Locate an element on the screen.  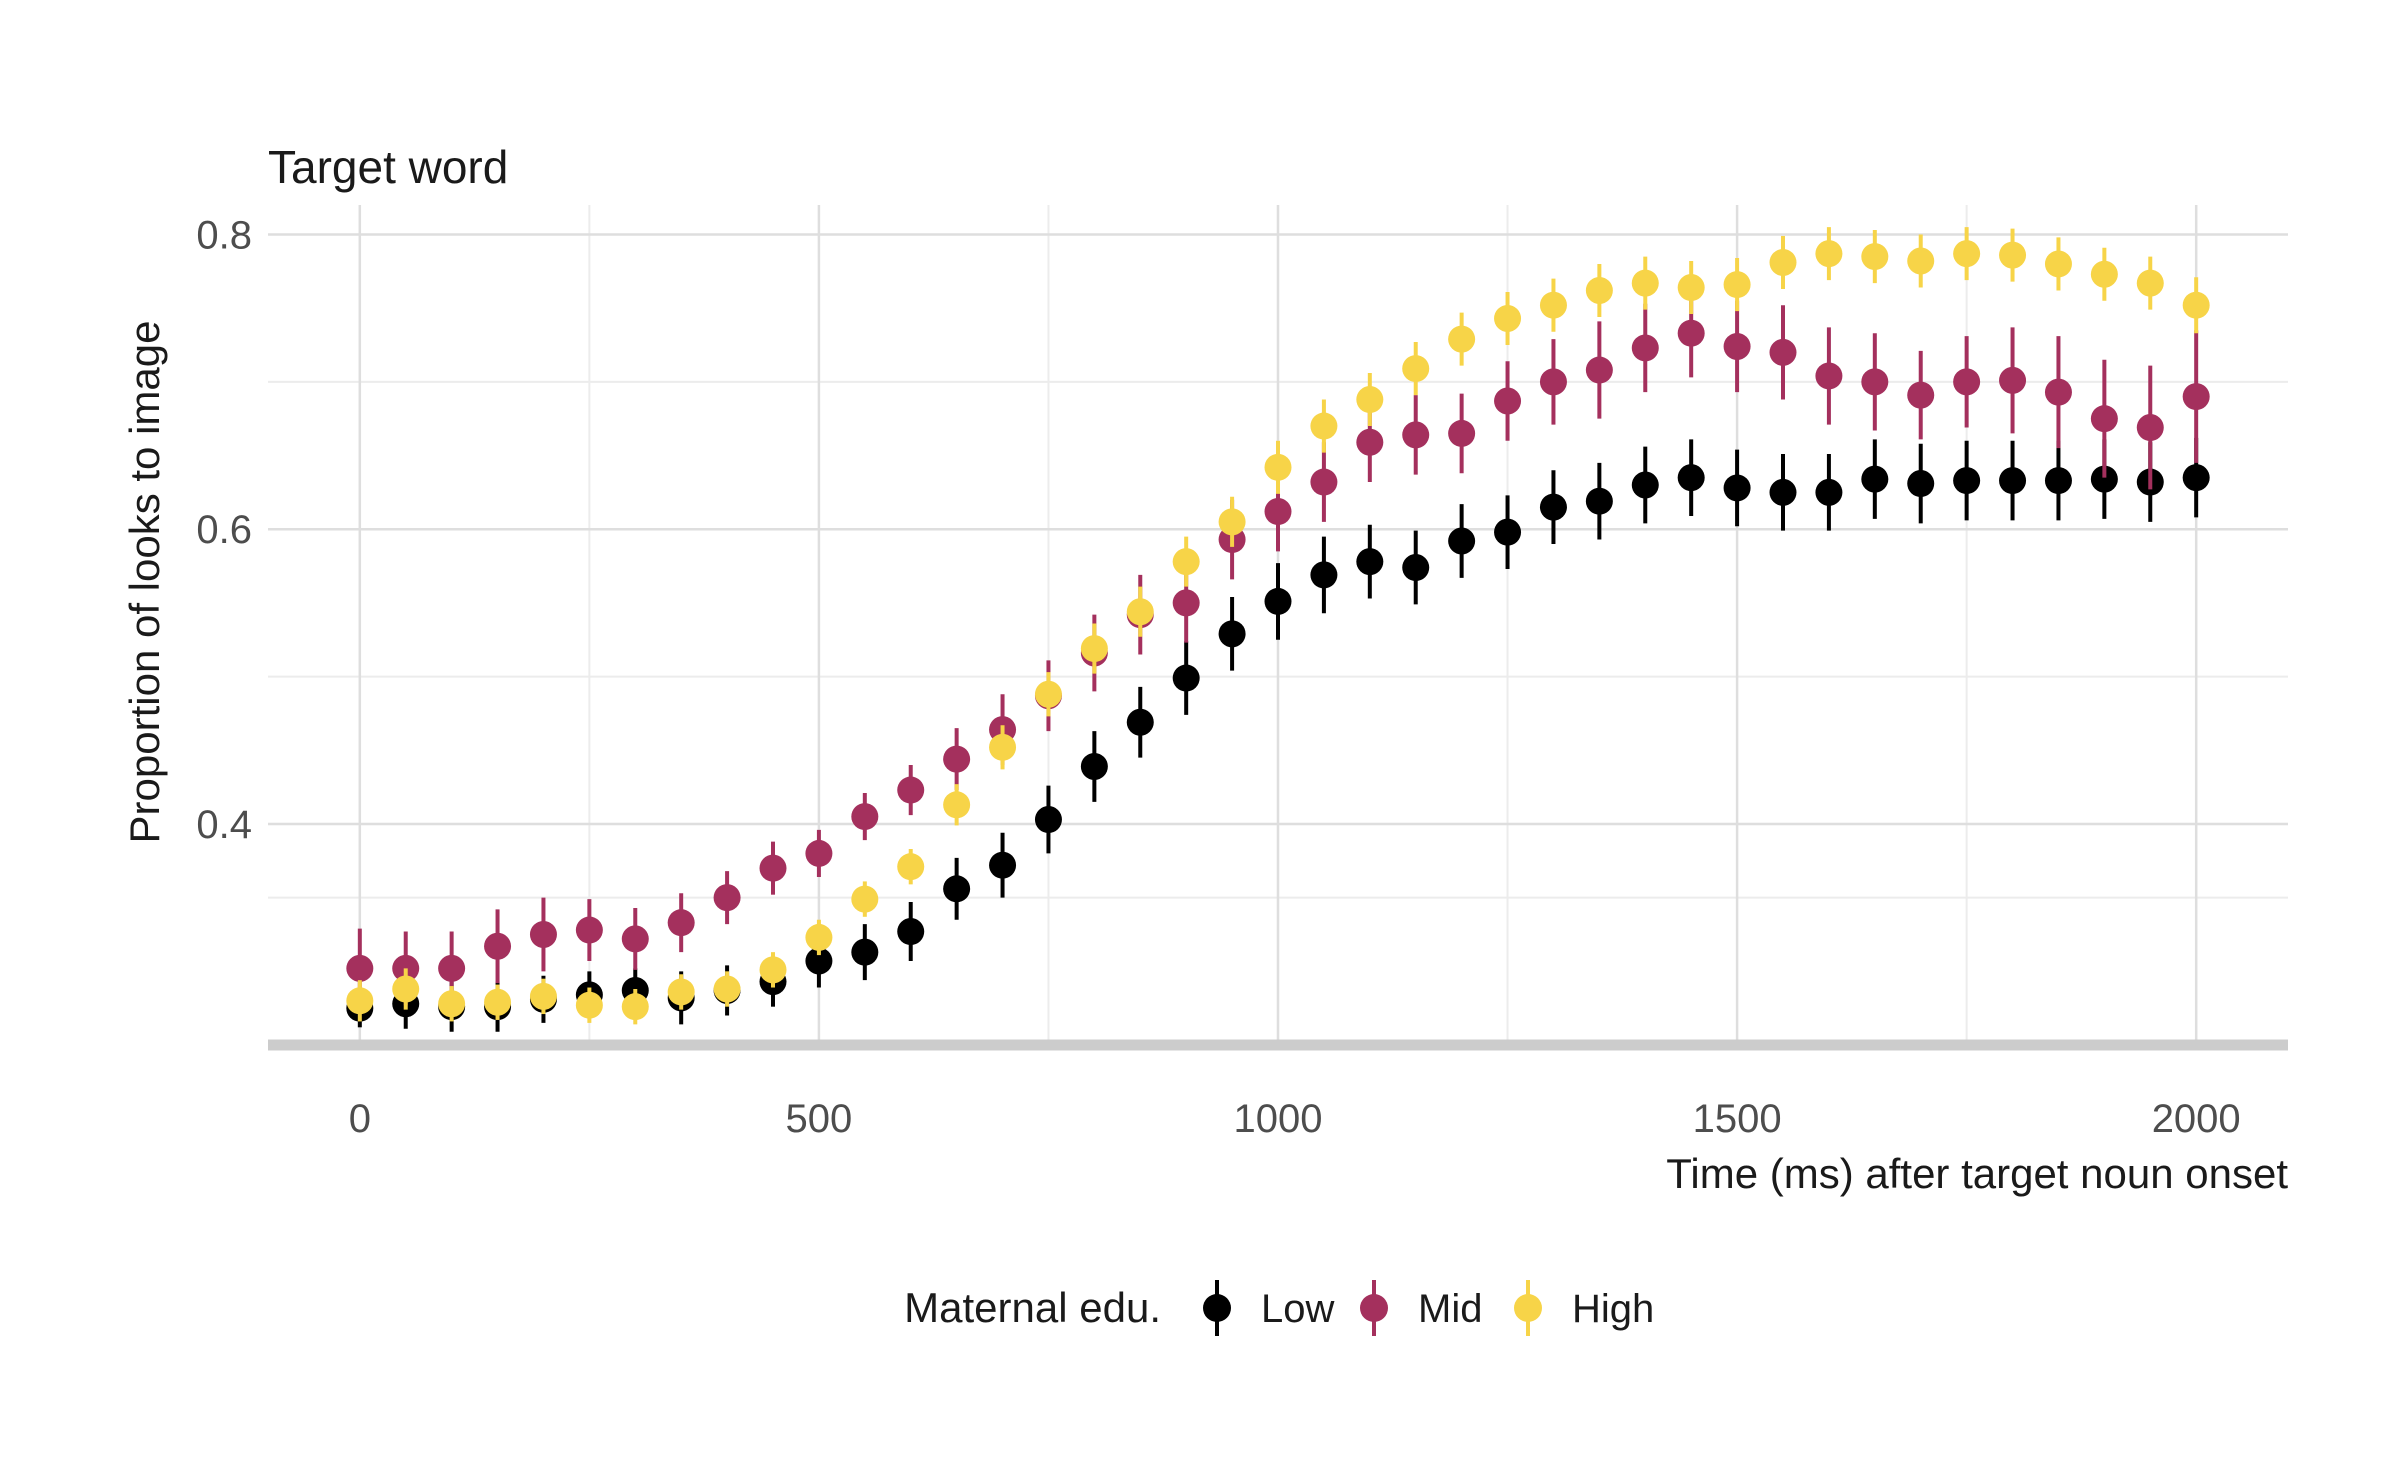
legend-label: Low is located at coordinates (1297, 1309).